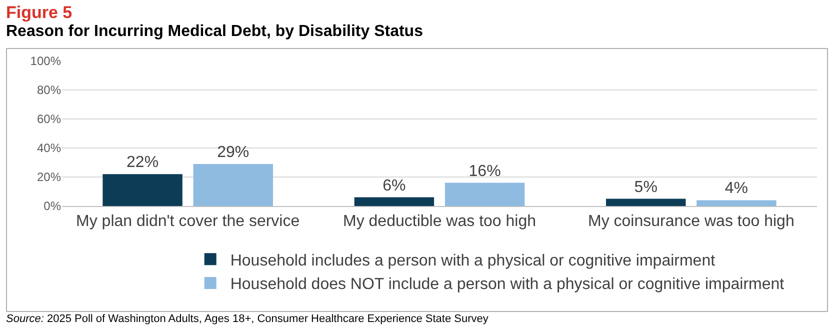 This screenshot has width=835, height=331. Describe the element at coordinates (39, 13) in the screenshot. I see `chart-title: Figure 5` at that location.